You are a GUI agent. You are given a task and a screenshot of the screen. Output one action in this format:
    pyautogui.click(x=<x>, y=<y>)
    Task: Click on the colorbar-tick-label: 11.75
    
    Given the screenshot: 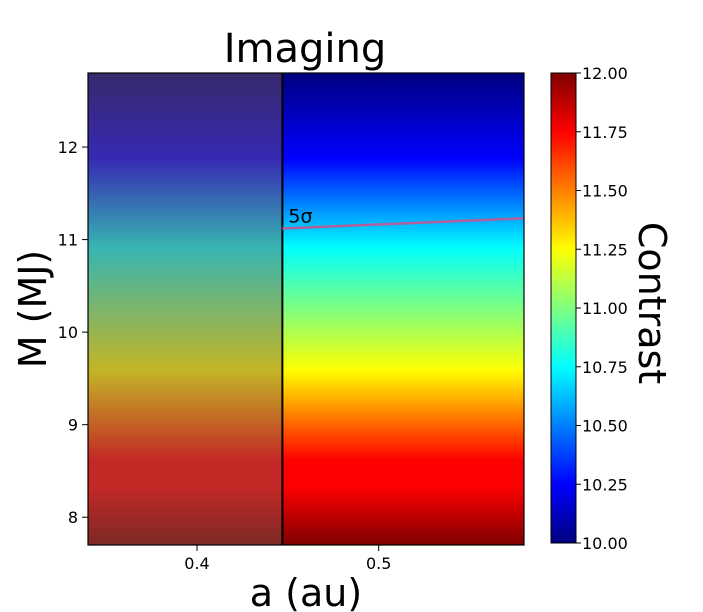 What is the action you would take?
    pyautogui.click(x=605, y=132)
    